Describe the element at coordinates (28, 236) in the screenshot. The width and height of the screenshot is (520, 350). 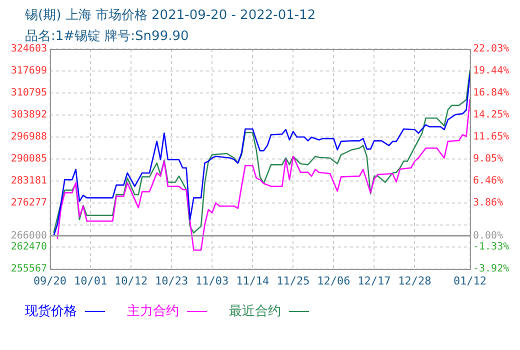
I see `y-tick-label: 266000` at that location.